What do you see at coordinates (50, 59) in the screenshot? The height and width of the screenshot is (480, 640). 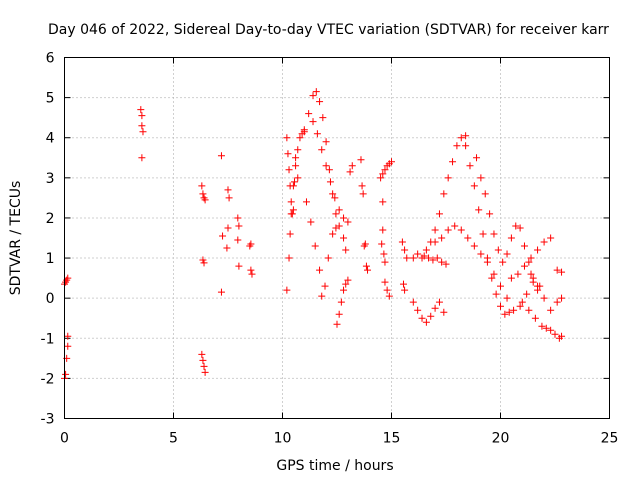 I see `y-tick-label: 6` at bounding box center [50, 59].